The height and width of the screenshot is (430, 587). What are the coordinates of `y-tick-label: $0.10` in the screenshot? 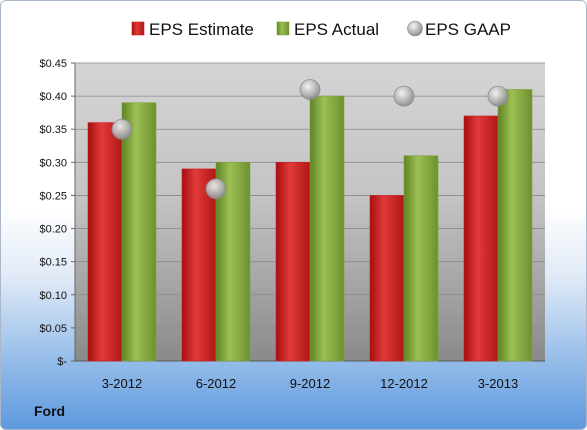 It's located at (53, 296).